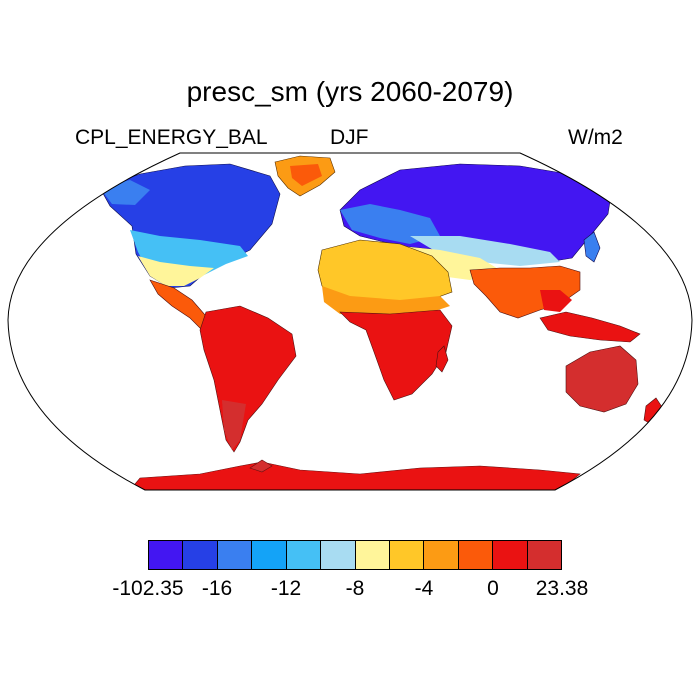  I want to click on colorbar-tick-label: 23.38, so click(562, 588).